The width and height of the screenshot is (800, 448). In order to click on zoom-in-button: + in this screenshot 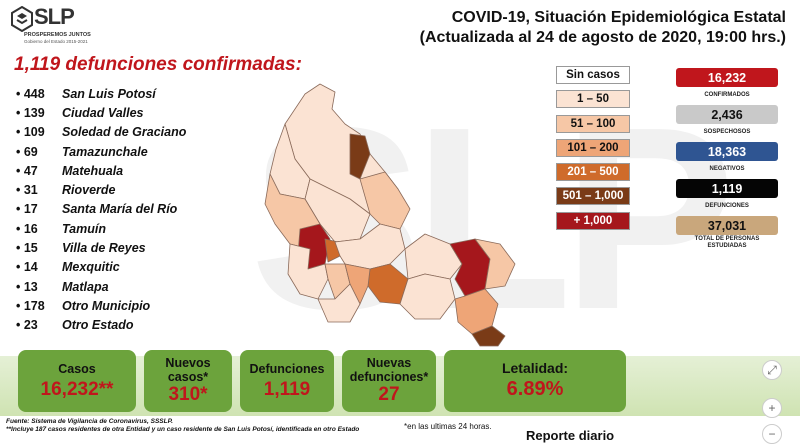, I will do `click(772, 408)`.